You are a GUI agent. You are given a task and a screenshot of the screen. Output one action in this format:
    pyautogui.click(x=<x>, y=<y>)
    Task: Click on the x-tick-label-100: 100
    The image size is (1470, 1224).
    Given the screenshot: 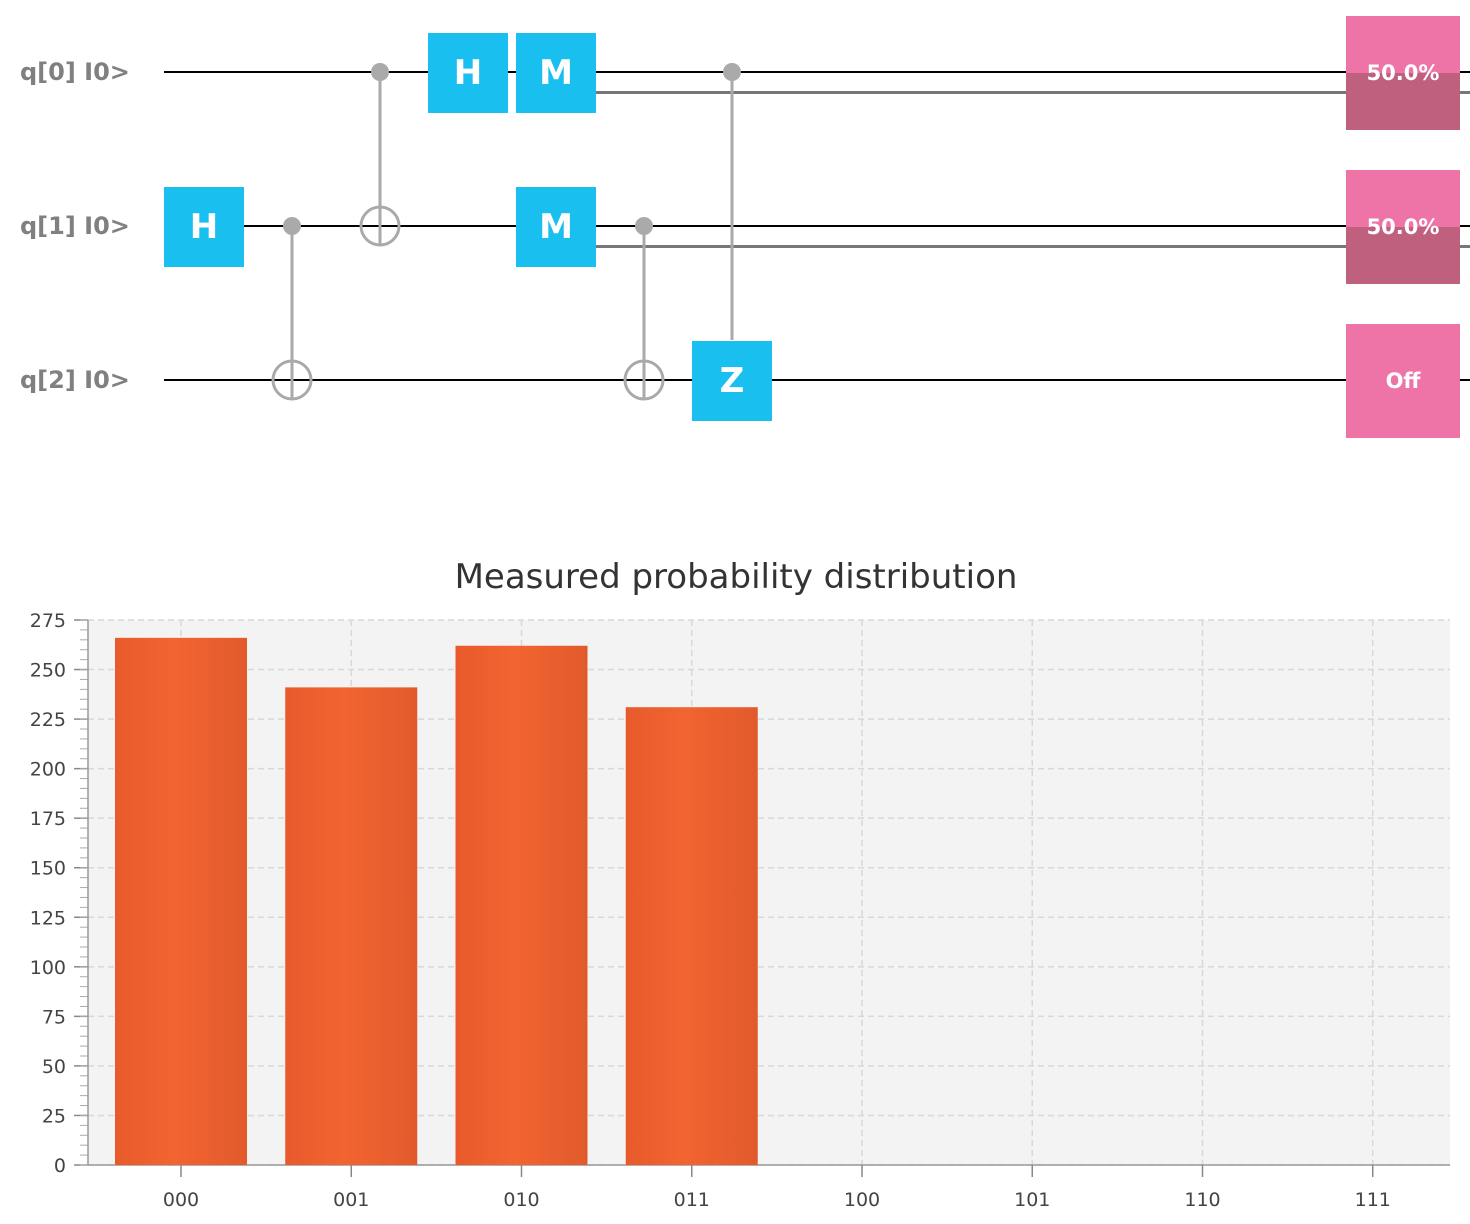 What is the action you would take?
    pyautogui.click(x=862, y=1200)
    